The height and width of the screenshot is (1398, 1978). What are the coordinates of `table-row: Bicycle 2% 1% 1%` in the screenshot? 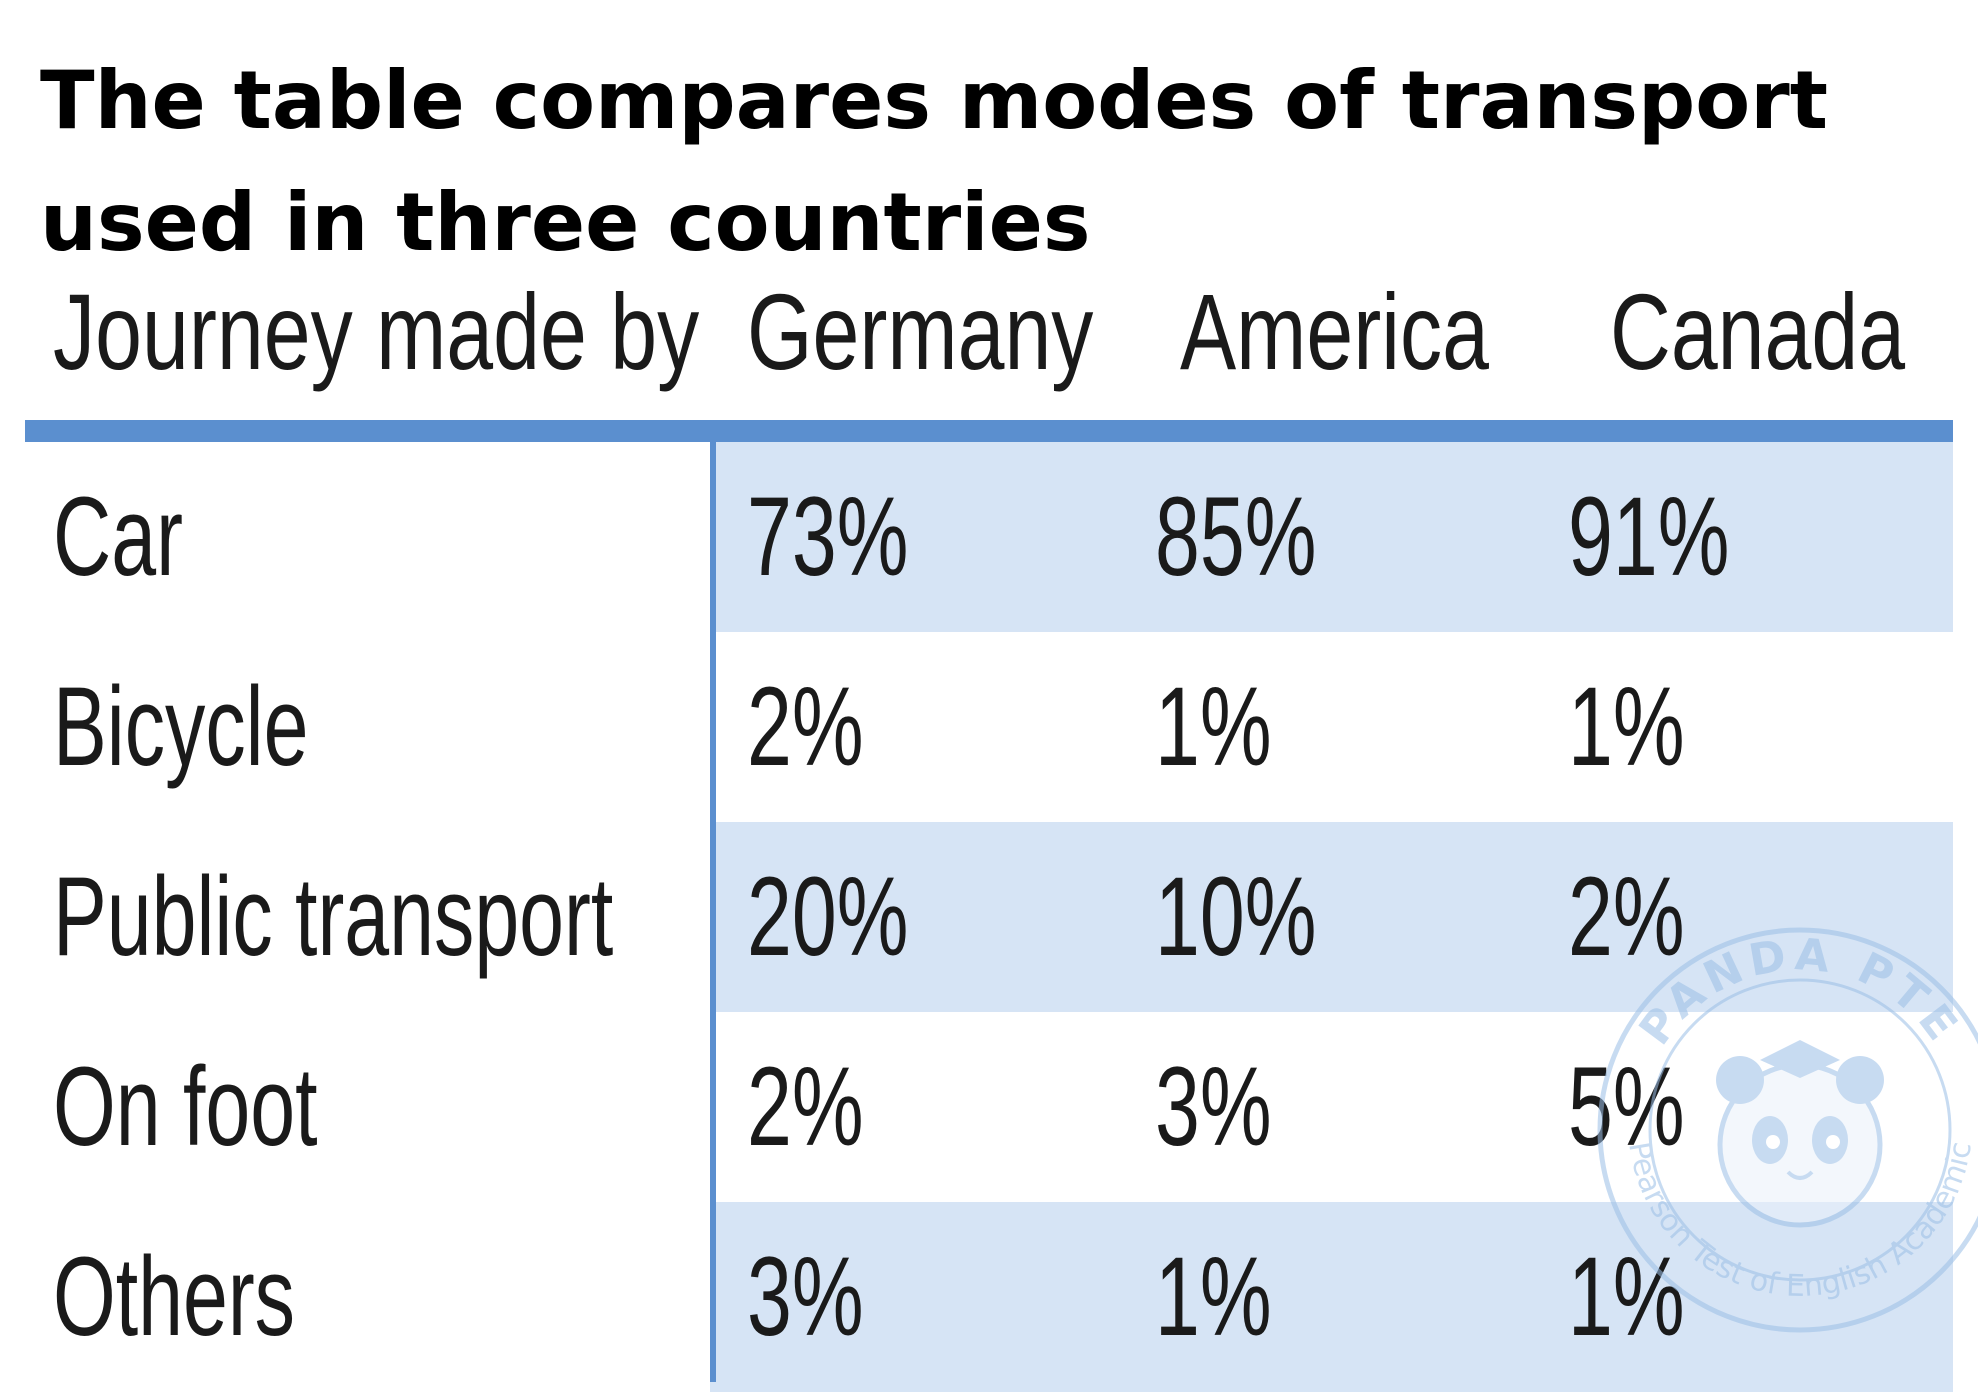 It's located at (989, 727).